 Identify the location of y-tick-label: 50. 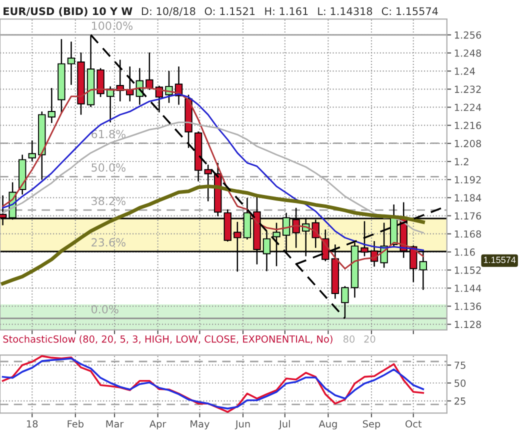
(460, 383).